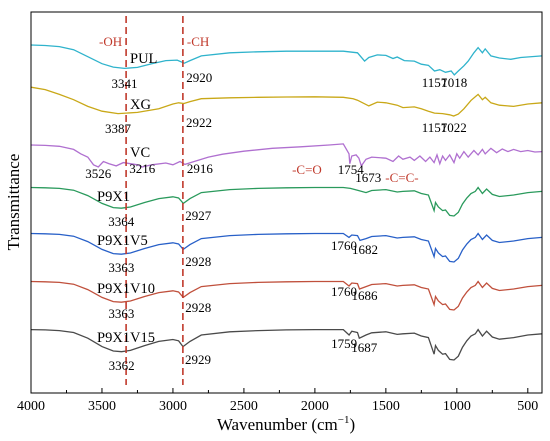 This screenshot has width=550, height=441. What do you see at coordinates (401, 177) in the screenshot?
I see `group-label-alkene: -C=C-` at bounding box center [401, 177].